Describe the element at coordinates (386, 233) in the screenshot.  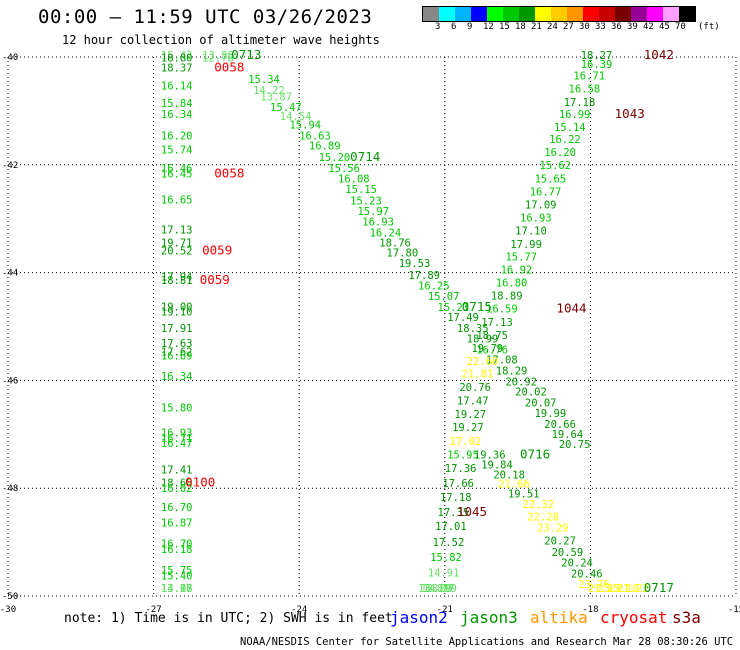
I see `swh-value: 16.24` at that location.